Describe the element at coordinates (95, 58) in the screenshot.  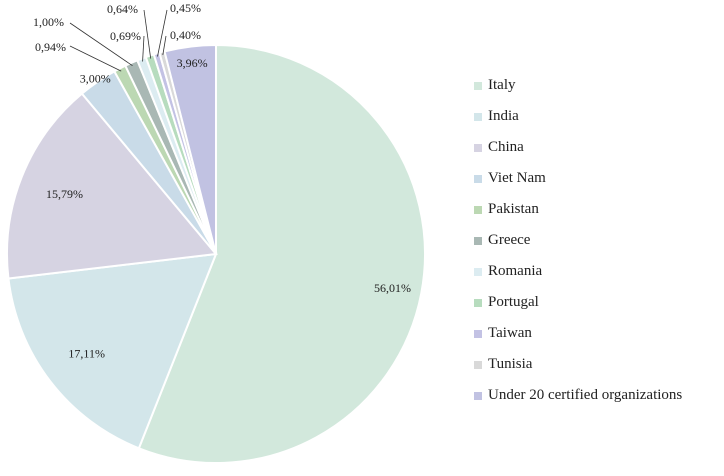
I see `leader-line-pakistan` at that location.